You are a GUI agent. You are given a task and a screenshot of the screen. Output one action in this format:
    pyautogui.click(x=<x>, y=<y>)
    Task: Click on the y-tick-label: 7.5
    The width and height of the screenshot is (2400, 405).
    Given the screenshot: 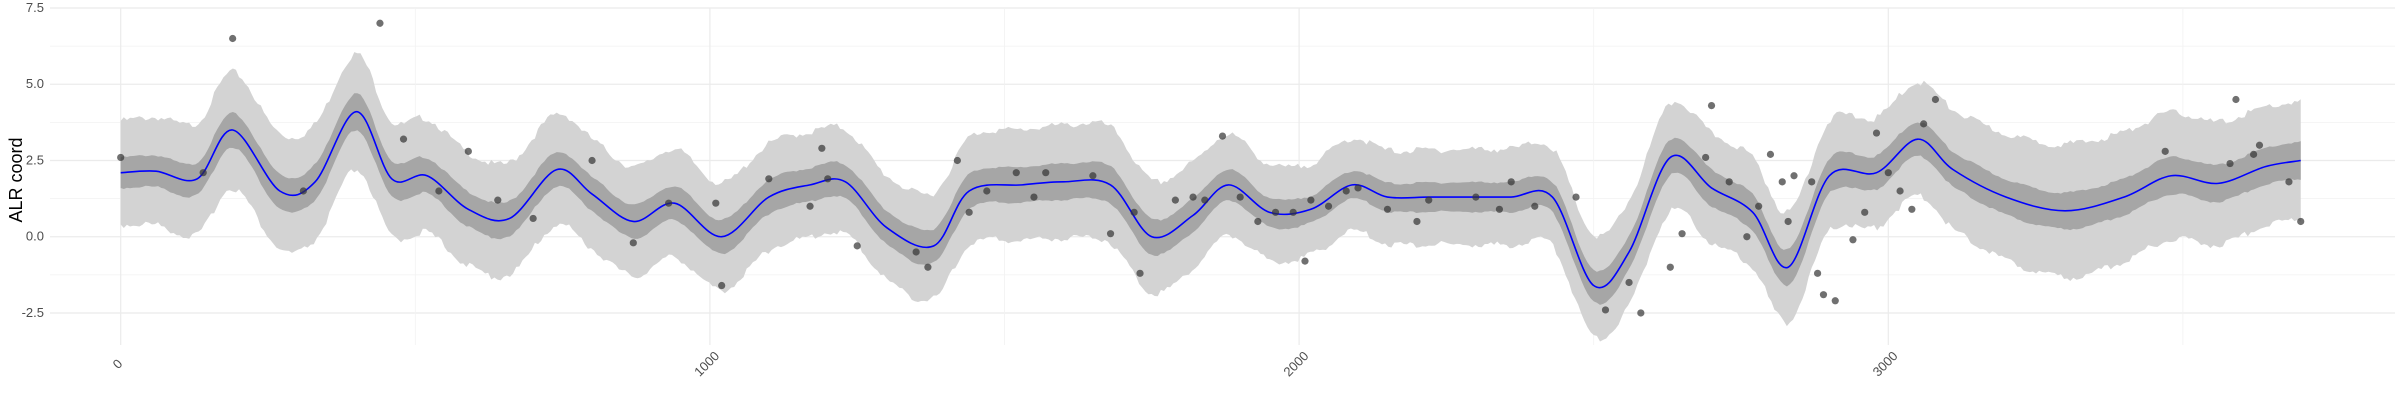 What is the action you would take?
    pyautogui.click(x=35, y=7)
    